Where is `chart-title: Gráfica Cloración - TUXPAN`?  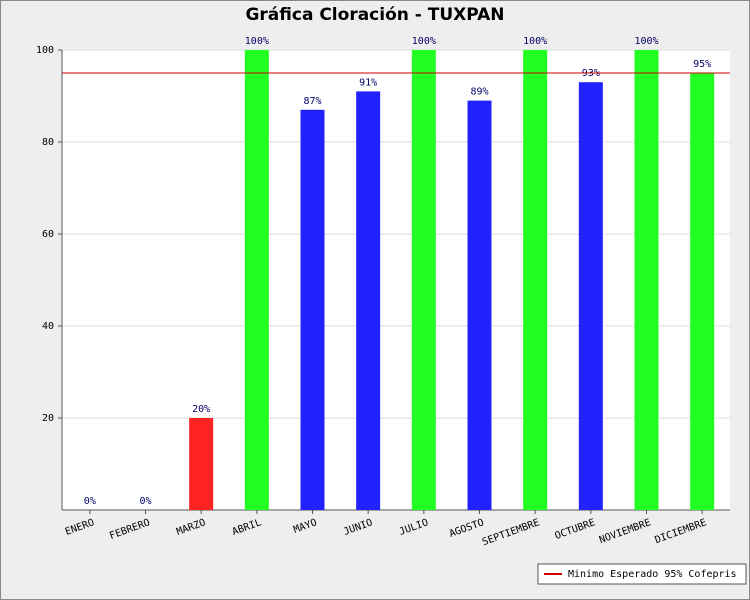
chart-title: Gráfica Cloración - TUXPAN is located at coordinates (374, 15).